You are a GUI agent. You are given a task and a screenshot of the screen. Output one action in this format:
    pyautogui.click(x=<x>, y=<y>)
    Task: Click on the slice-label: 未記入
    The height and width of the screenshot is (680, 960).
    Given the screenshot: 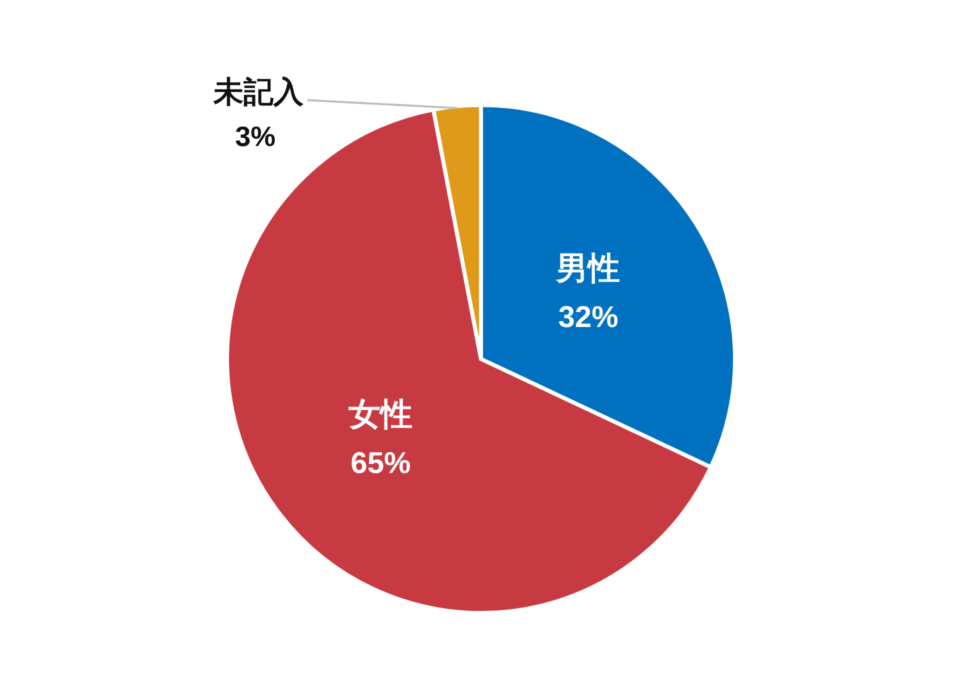 What is the action you would take?
    pyautogui.click(x=258, y=92)
    